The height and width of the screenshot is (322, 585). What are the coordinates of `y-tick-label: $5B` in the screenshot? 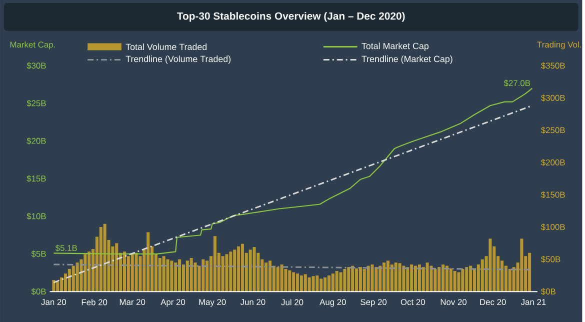 It's located at (38, 254).